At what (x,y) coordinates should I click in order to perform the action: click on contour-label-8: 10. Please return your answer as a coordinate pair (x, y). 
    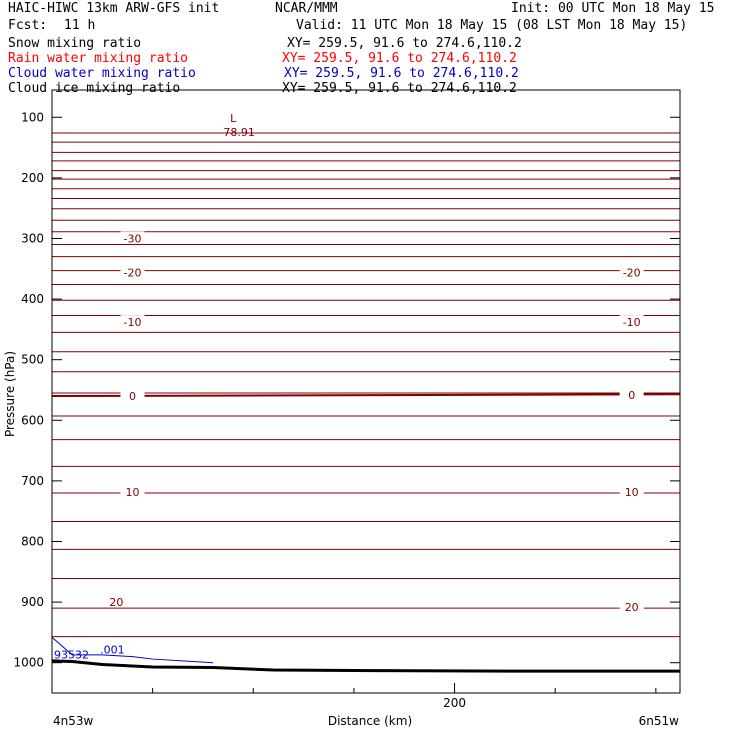
    Looking at the image, I should click on (632, 492).